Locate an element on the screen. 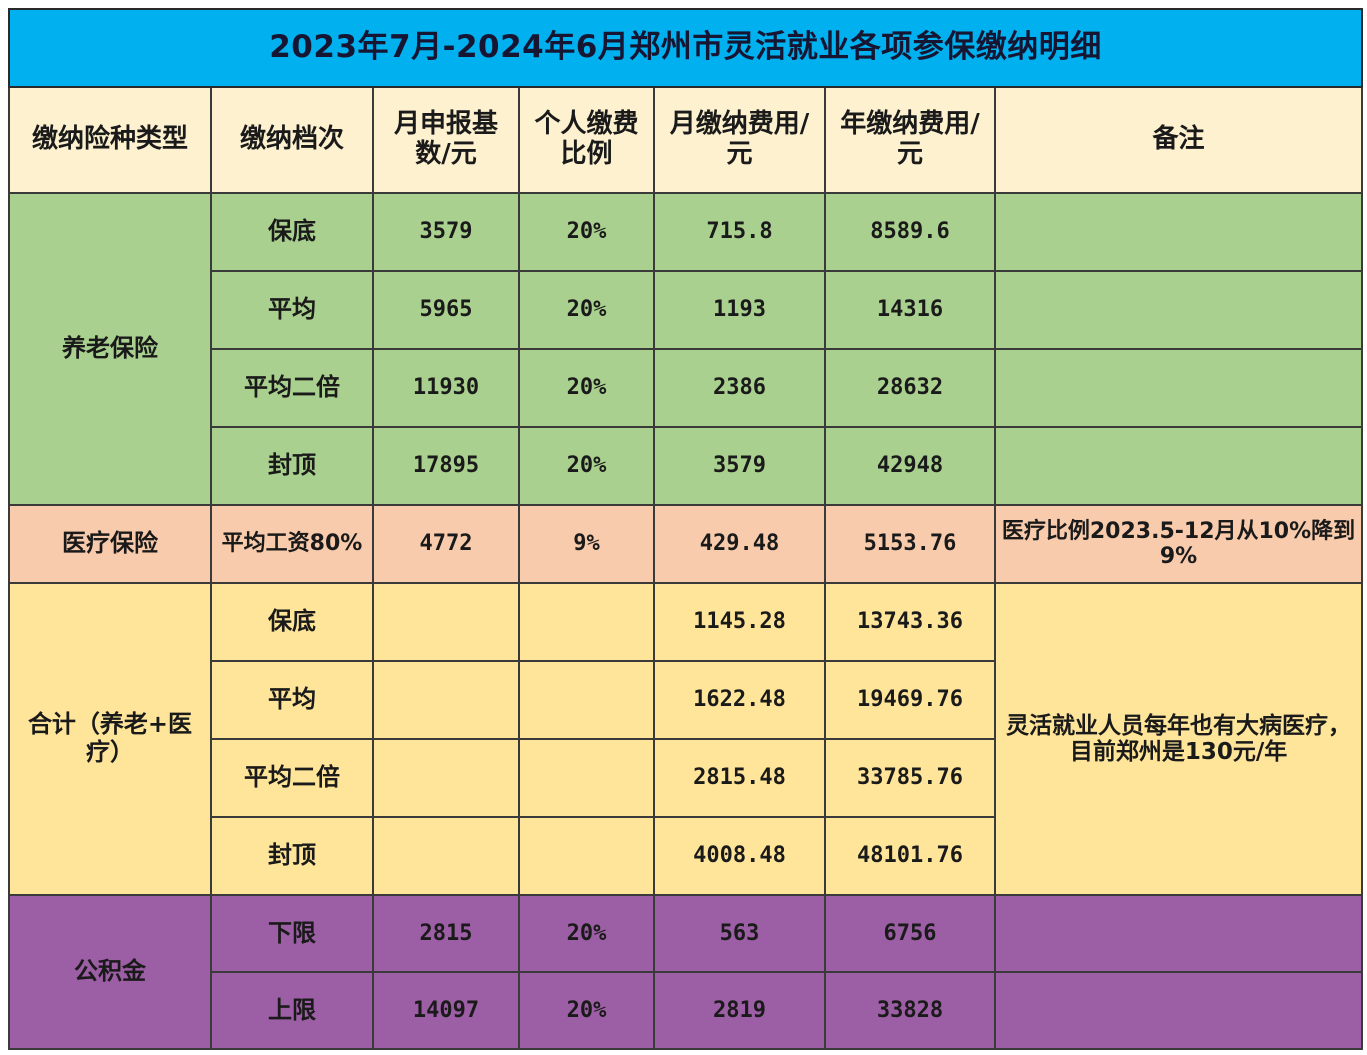 This screenshot has height=1055, width=1367. annual-cell: 5153.76 is located at coordinates (910, 544).